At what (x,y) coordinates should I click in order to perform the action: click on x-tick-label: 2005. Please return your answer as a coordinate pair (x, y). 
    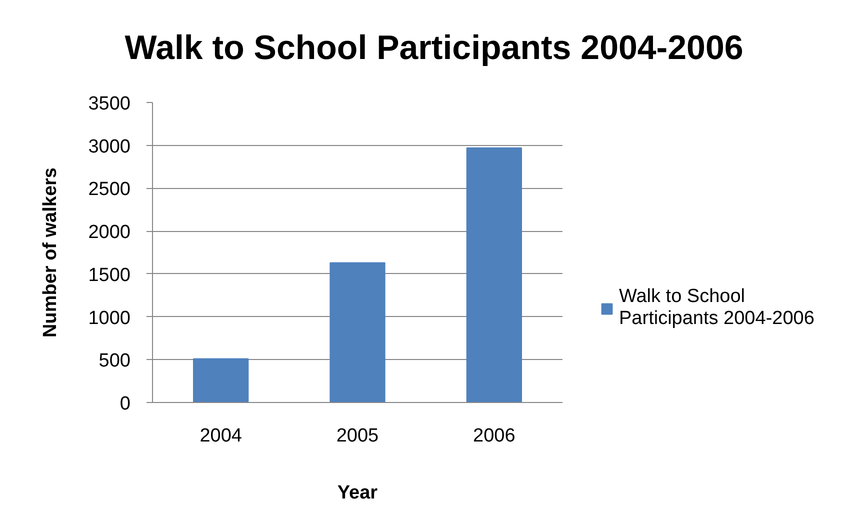
    Looking at the image, I should click on (357, 436).